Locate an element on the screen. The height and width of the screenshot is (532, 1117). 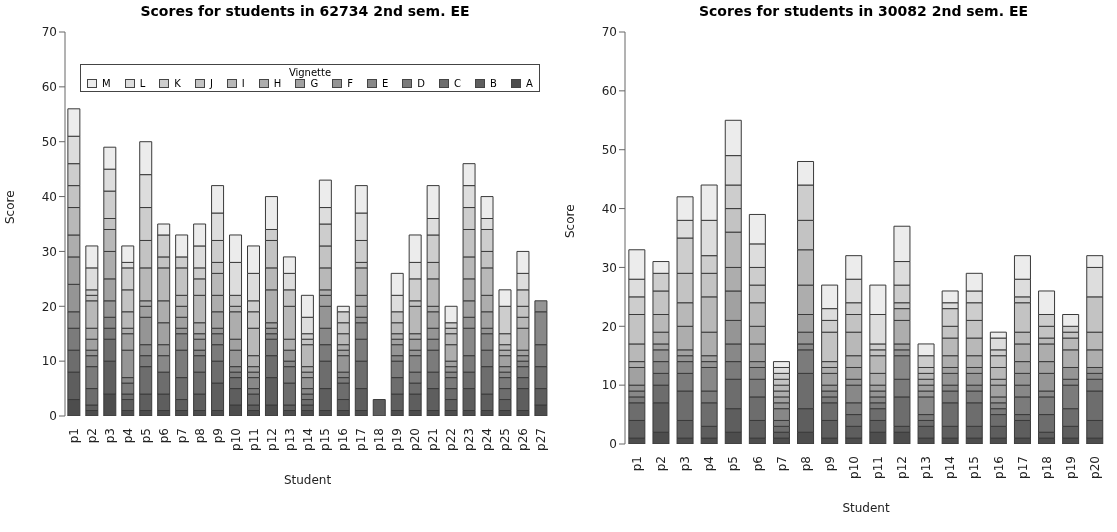
legend-label: D is located at coordinates (421, 83).